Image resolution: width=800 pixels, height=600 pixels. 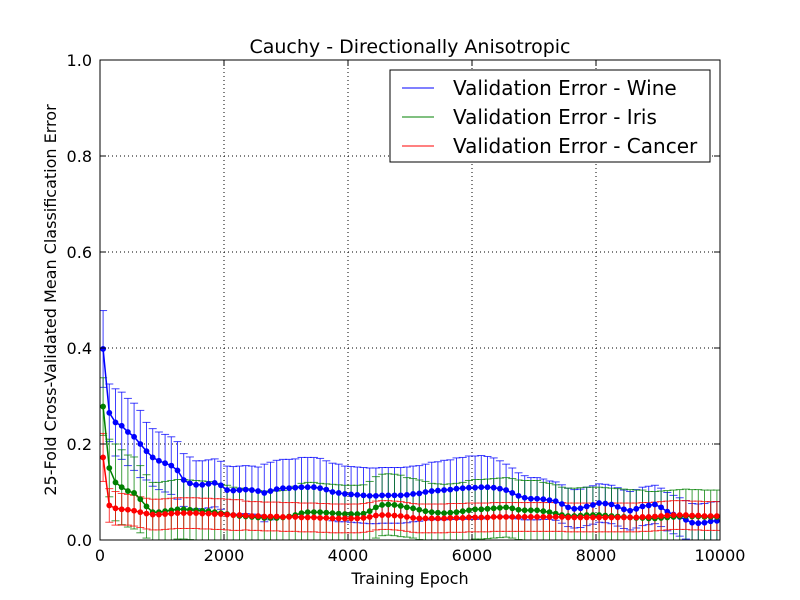 What do you see at coordinates (575, 146) in the screenshot?
I see `legend-label: Validation Error - Cancer` at bounding box center [575, 146].